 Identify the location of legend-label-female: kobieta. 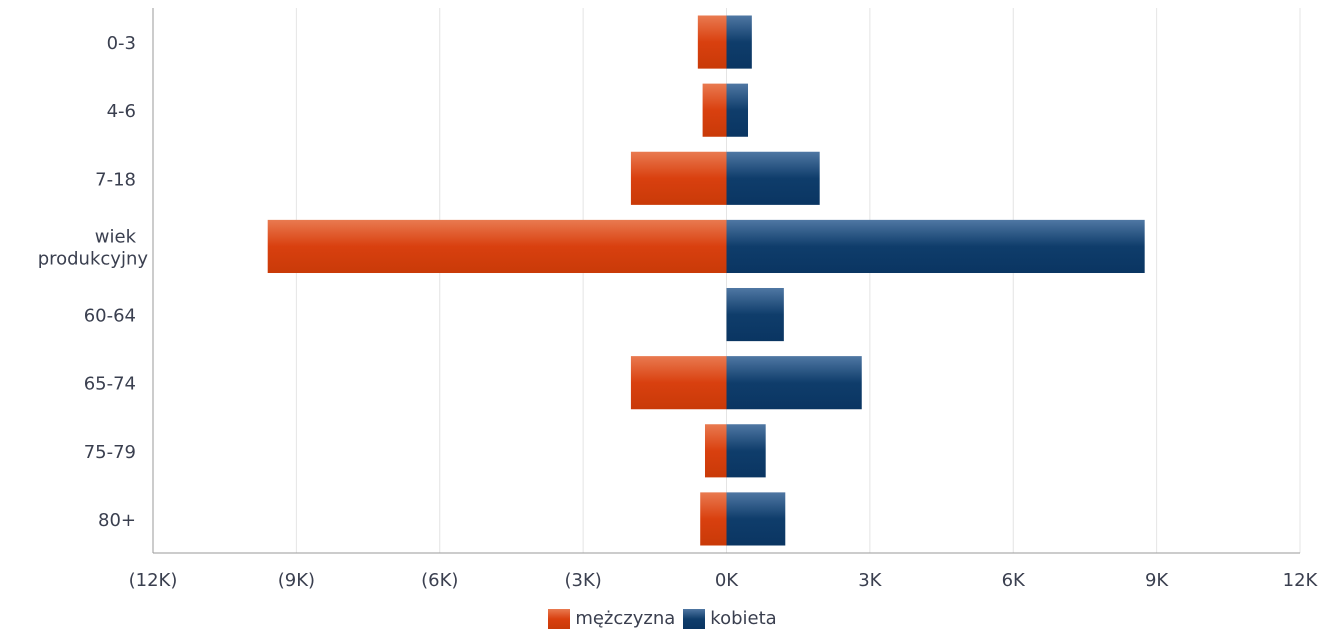
(743, 618).